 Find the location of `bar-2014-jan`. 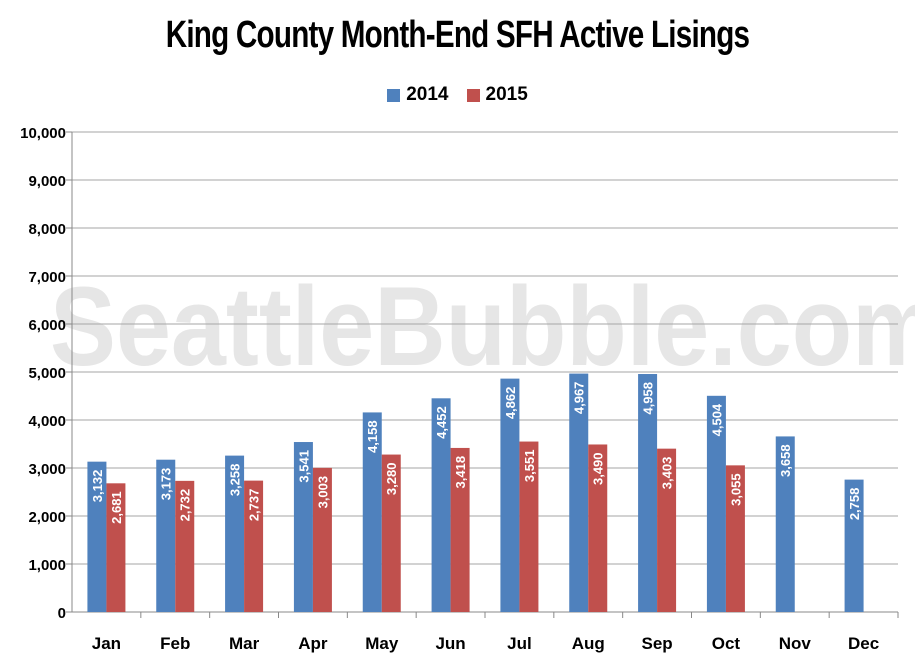

bar-2014-jan is located at coordinates (97, 536).